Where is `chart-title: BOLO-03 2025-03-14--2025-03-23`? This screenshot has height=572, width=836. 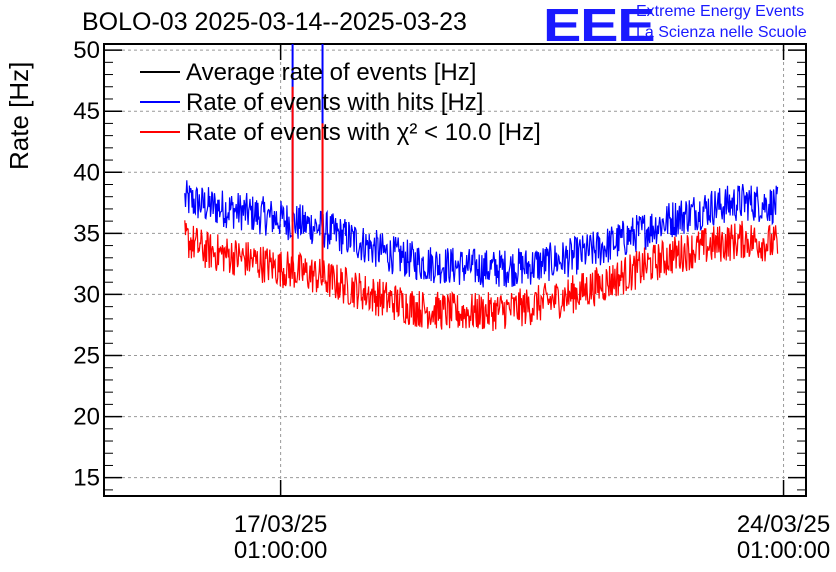
chart-title: BOLO-03 2025-03-14--2025-03-23 is located at coordinates (274, 22).